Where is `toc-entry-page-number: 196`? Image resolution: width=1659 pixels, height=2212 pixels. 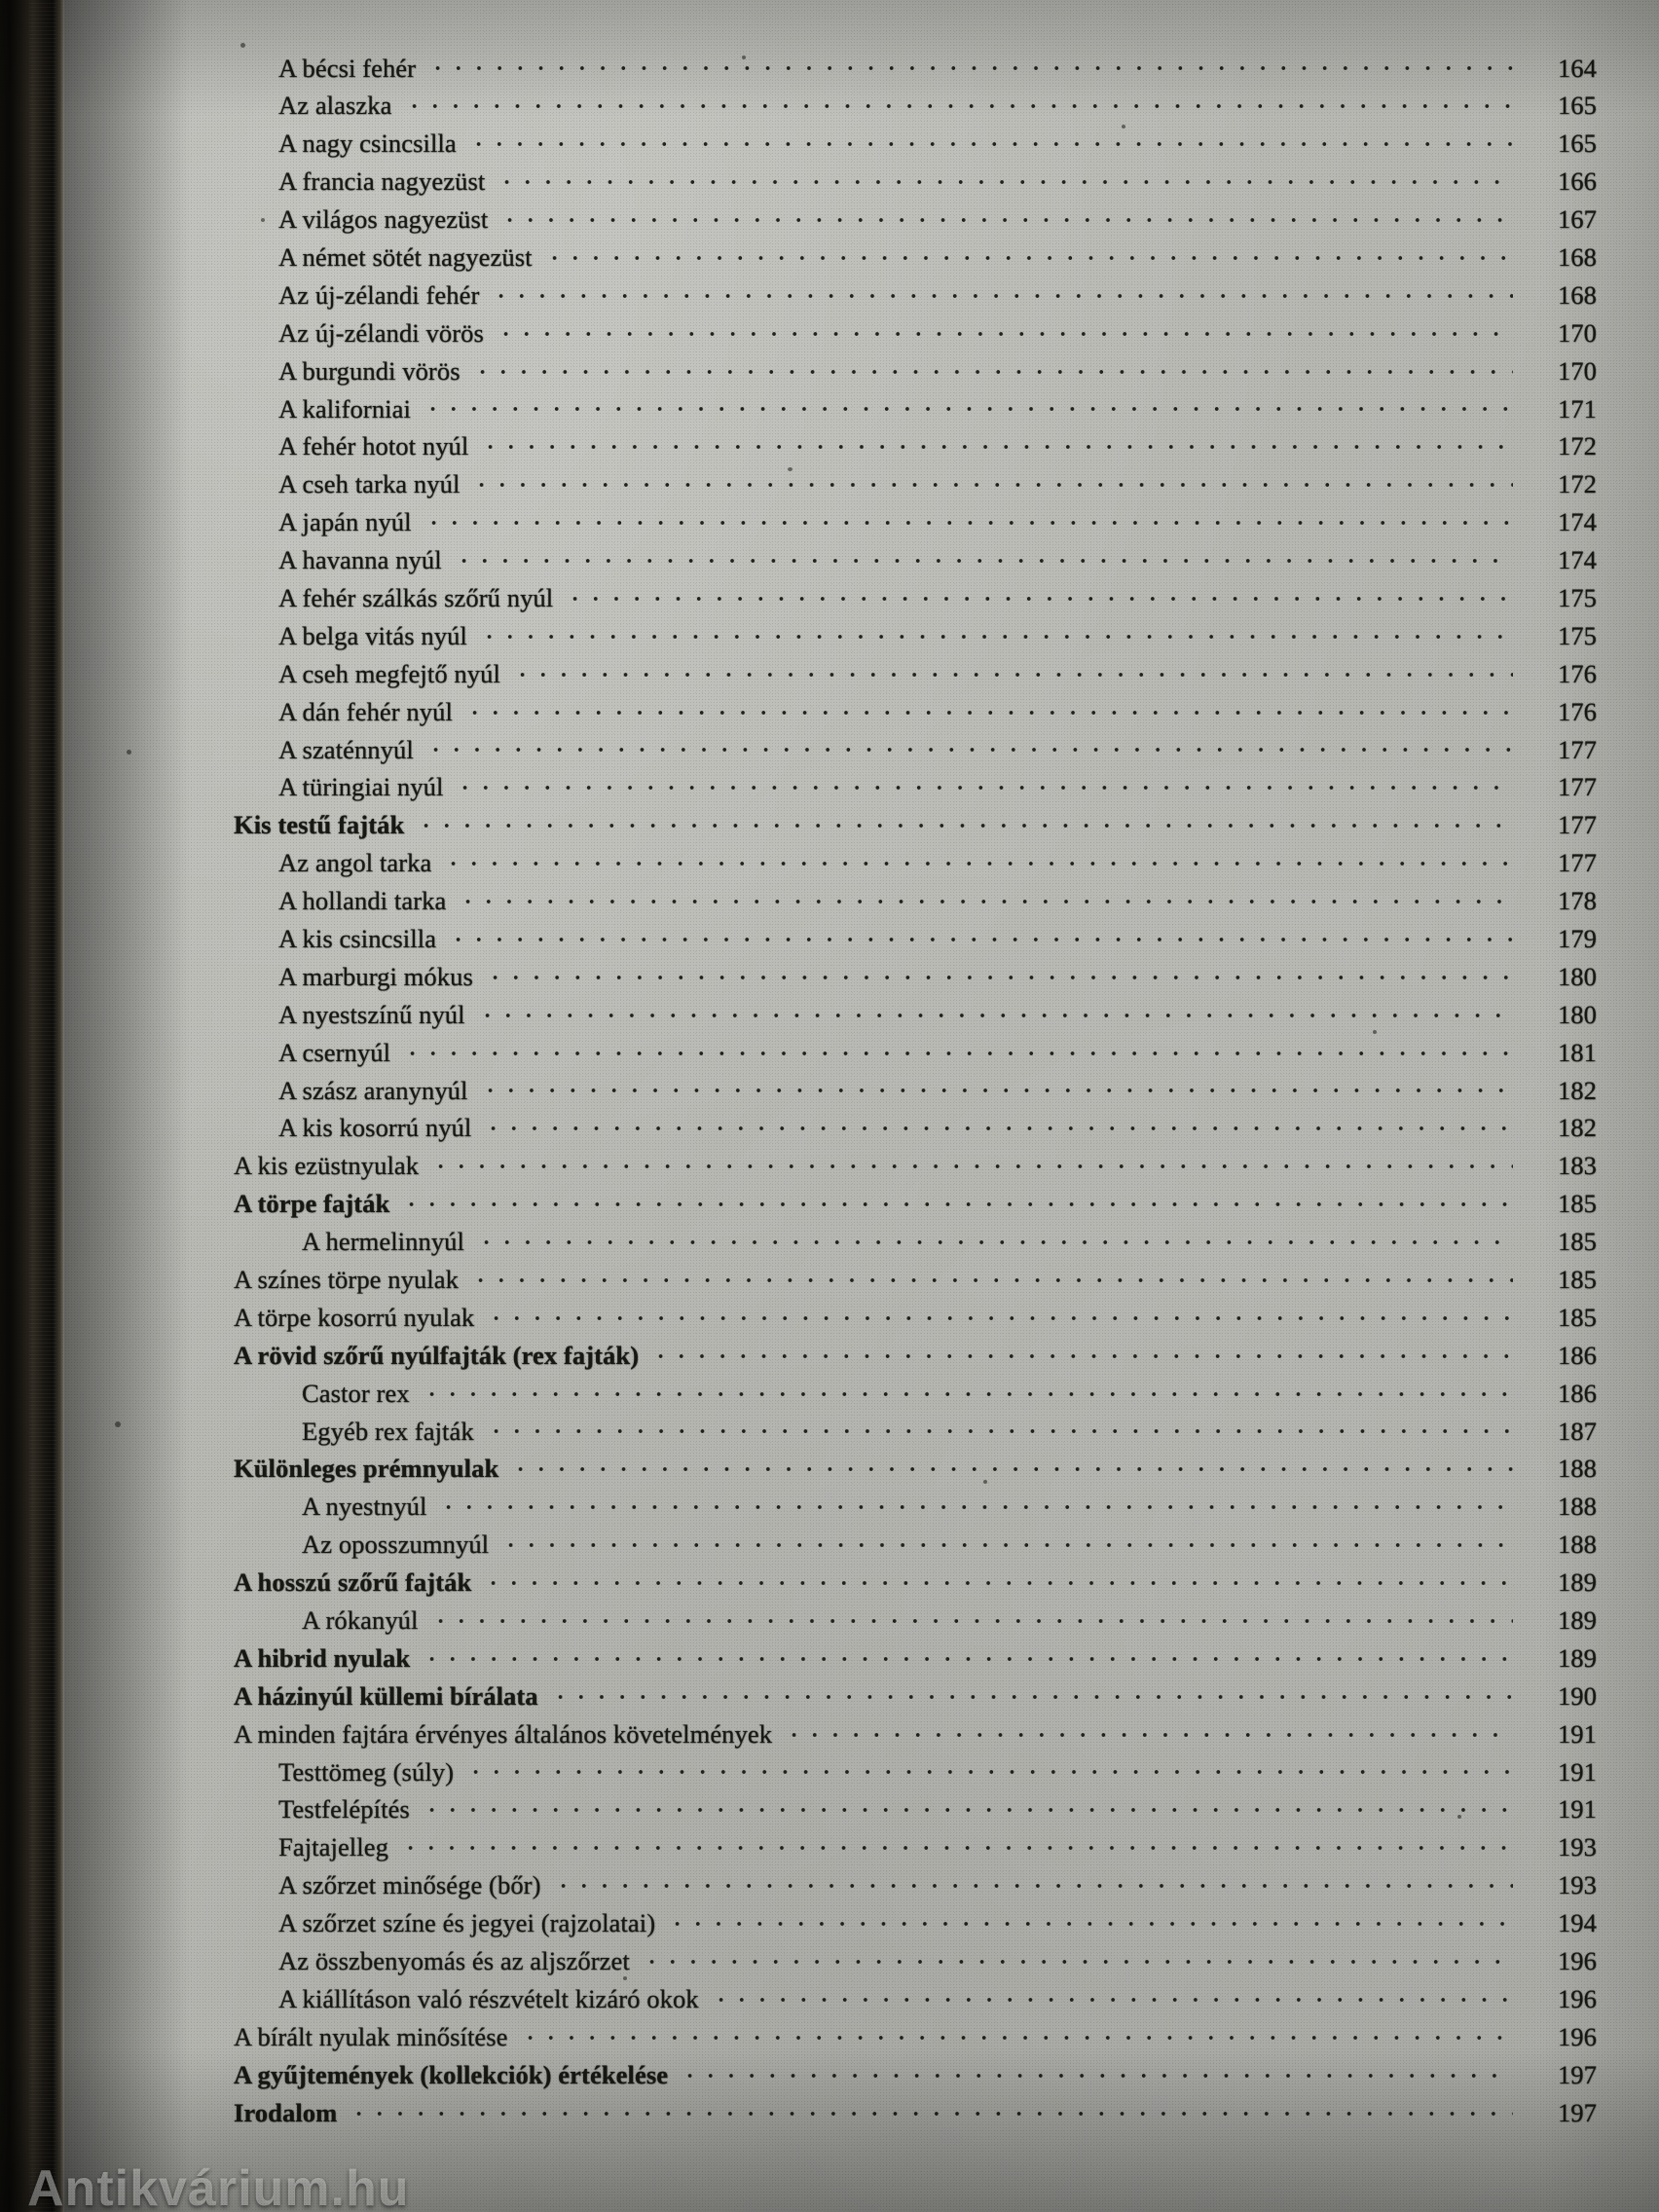
toc-entry-page-number: 196 is located at coordinates (1577, 1961).